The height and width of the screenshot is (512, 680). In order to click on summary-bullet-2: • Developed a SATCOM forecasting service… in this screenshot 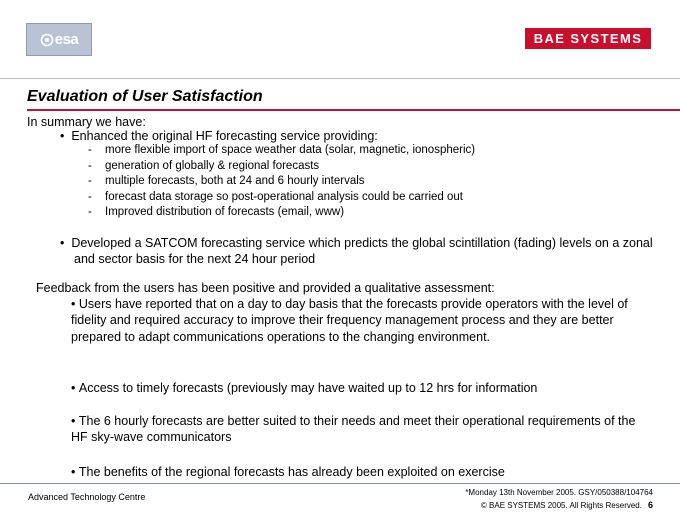, I will do `click(357, 251)`.